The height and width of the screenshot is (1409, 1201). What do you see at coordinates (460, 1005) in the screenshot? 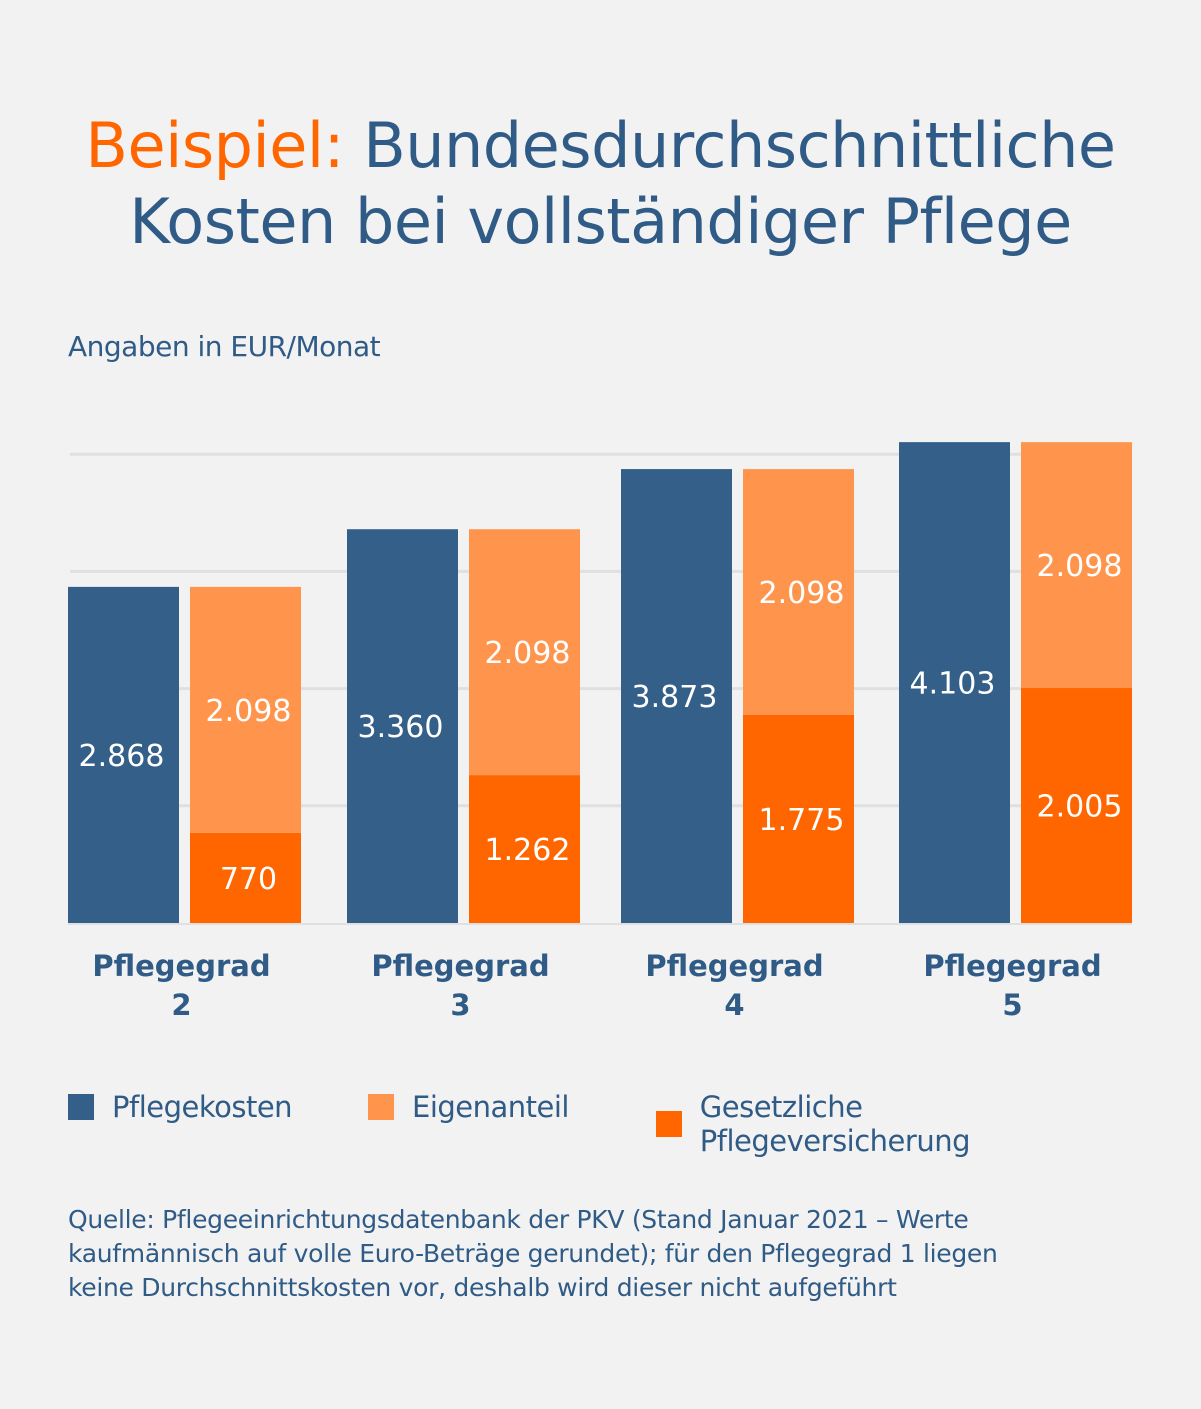
I see `category-label: 3` at bounding box center [460, 1005].